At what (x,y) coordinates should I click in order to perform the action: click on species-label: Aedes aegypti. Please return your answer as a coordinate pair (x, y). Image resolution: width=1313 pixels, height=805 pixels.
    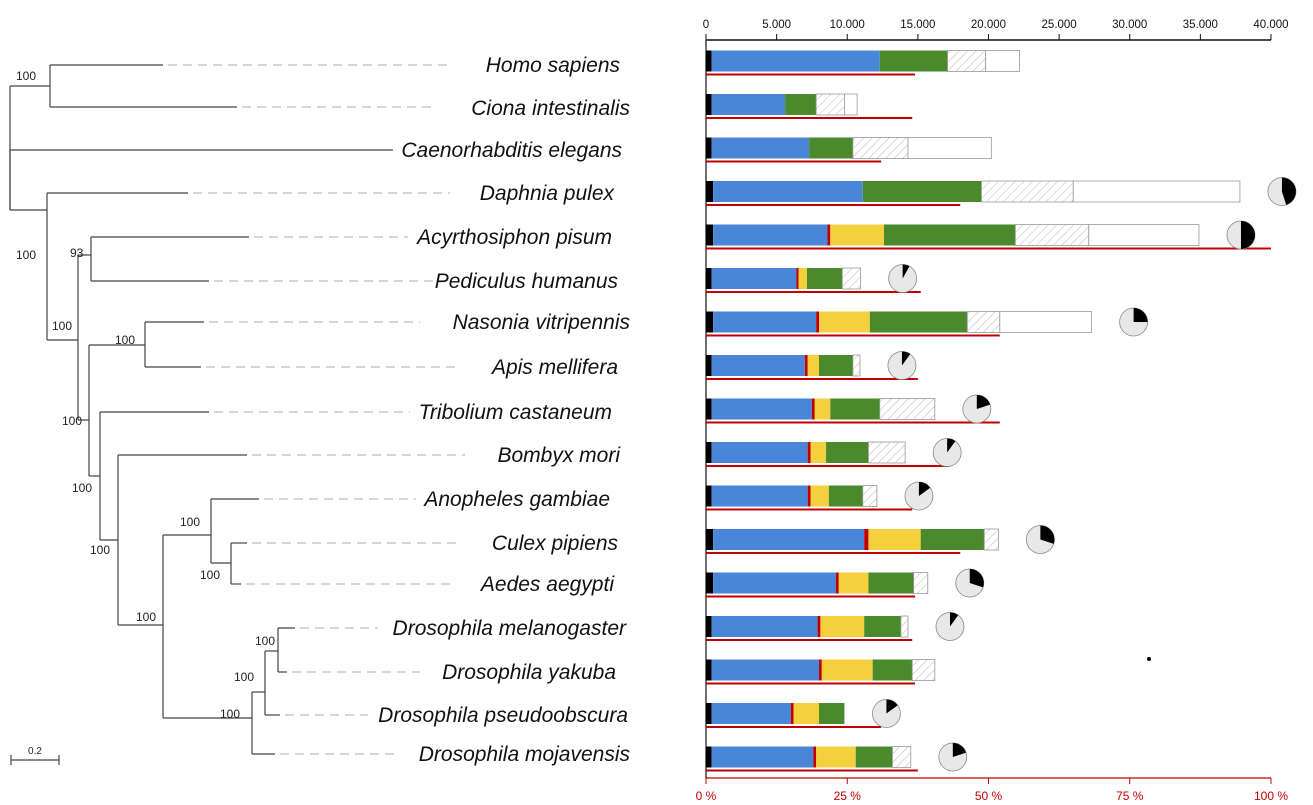
    Looking at the image, I should click on (547, 584).